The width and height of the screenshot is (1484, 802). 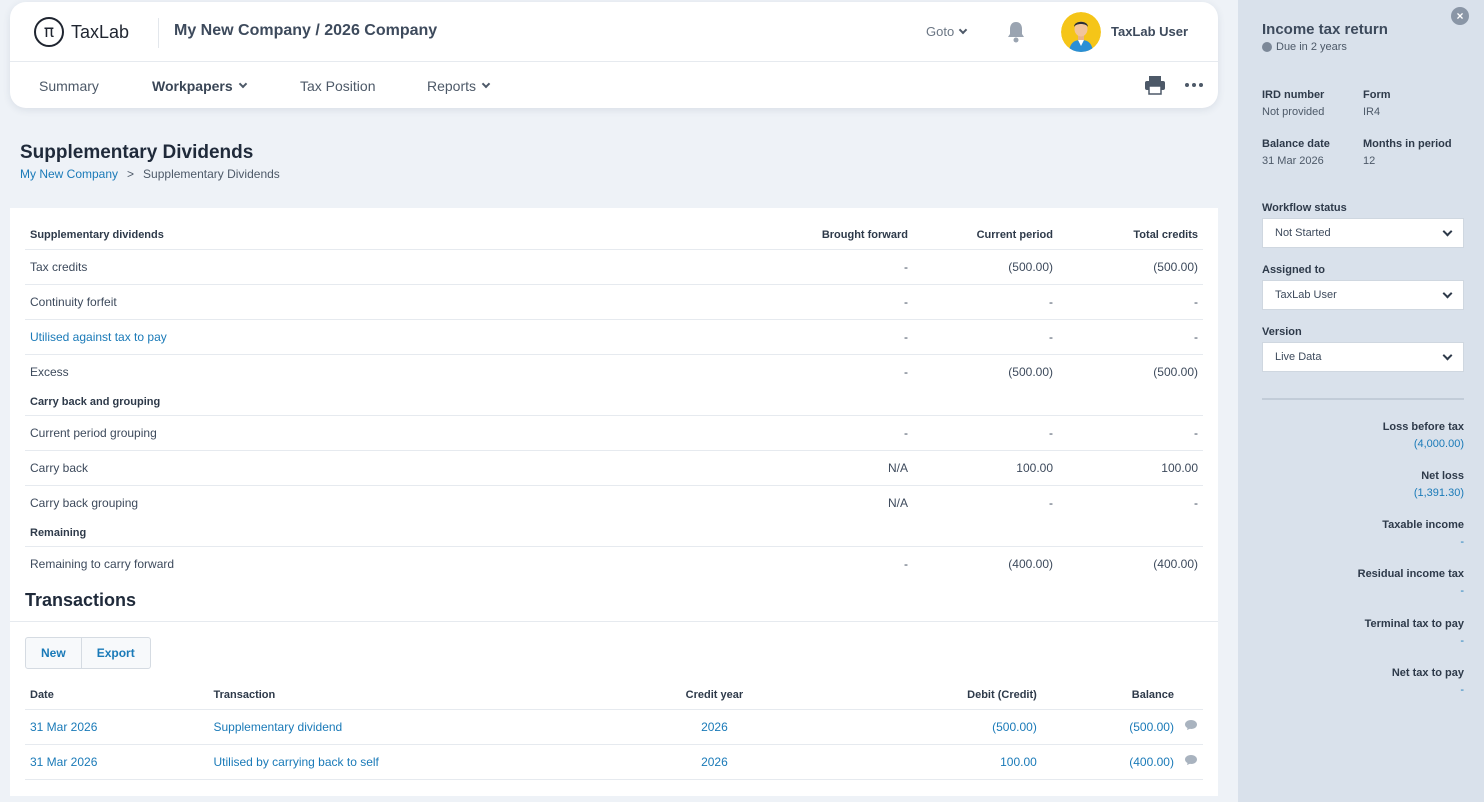 What do you see at coordinates (940, 31) in the screenshot?
I see `goto-label: Goto` at bounding box center [940, 31].